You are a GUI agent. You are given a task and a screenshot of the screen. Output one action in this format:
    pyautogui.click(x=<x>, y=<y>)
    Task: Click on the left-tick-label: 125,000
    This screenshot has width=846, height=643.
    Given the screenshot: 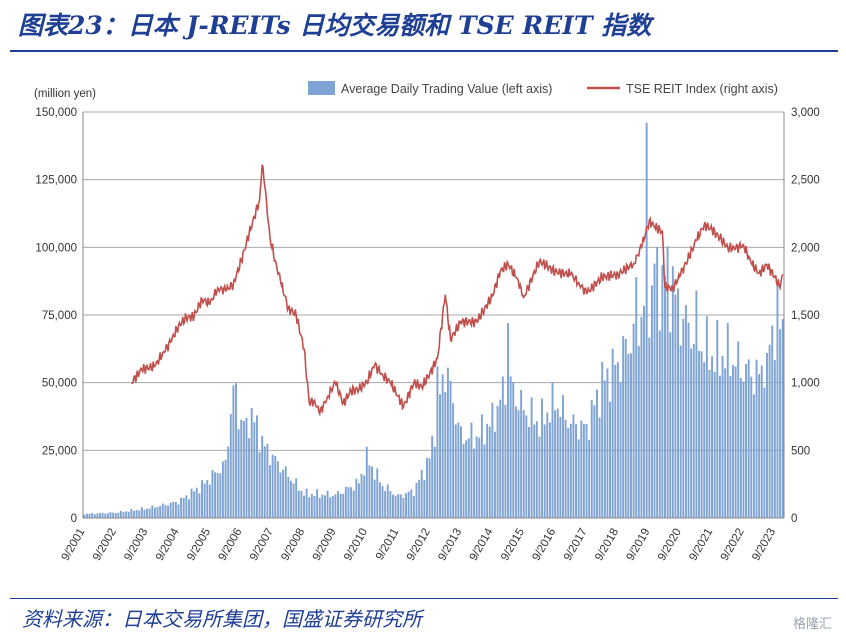 What is the action you would take?
    pyautogui.click(x=56, y=181)
    